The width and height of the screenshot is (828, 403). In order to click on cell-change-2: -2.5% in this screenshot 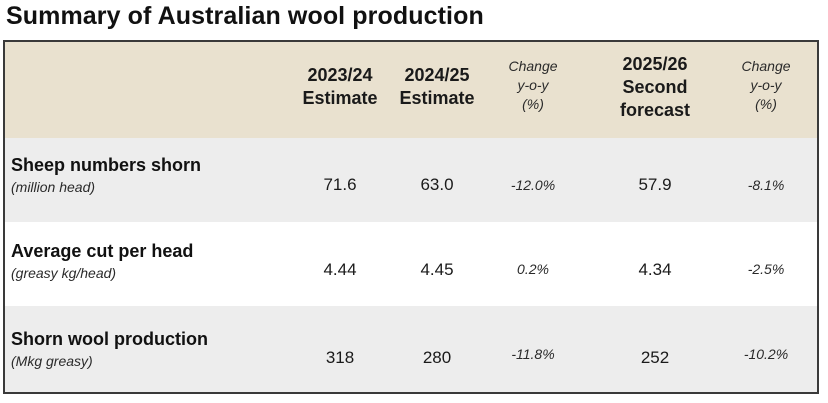, I will do `click(766, 269)`.